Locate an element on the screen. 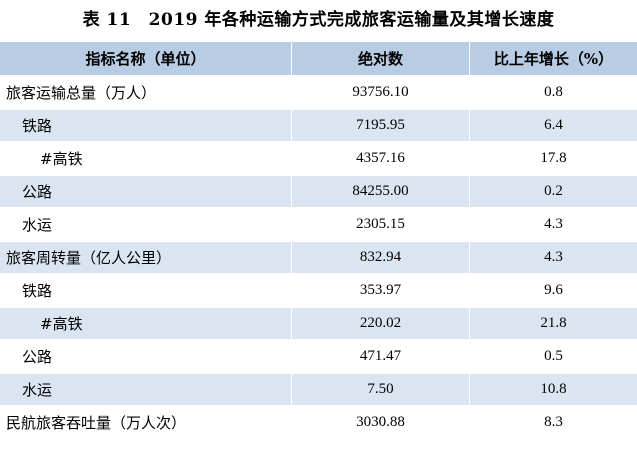 The image size is (637, 456). header-name: 指标名称（单位） is located at coordinates (145, 59).